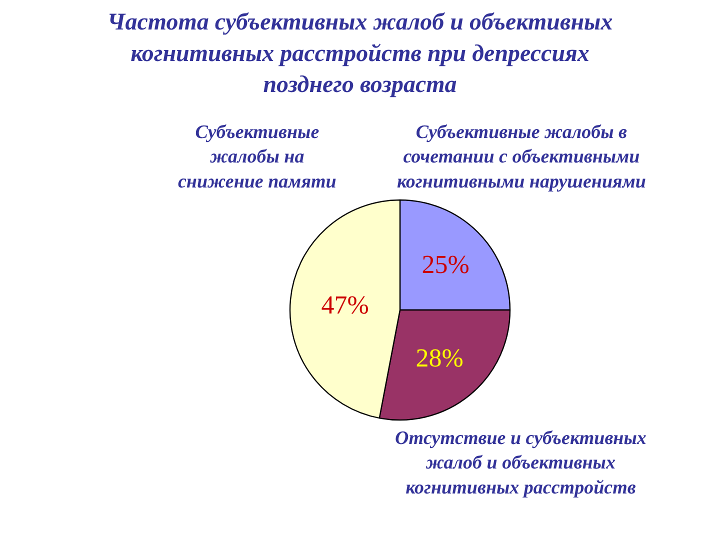  Describe the element at coordinates (521, 157) in the screenshot. I see `slice-label: Субъективные жалобы в сочетании с объективными когнитивными нарушениями` at that location.